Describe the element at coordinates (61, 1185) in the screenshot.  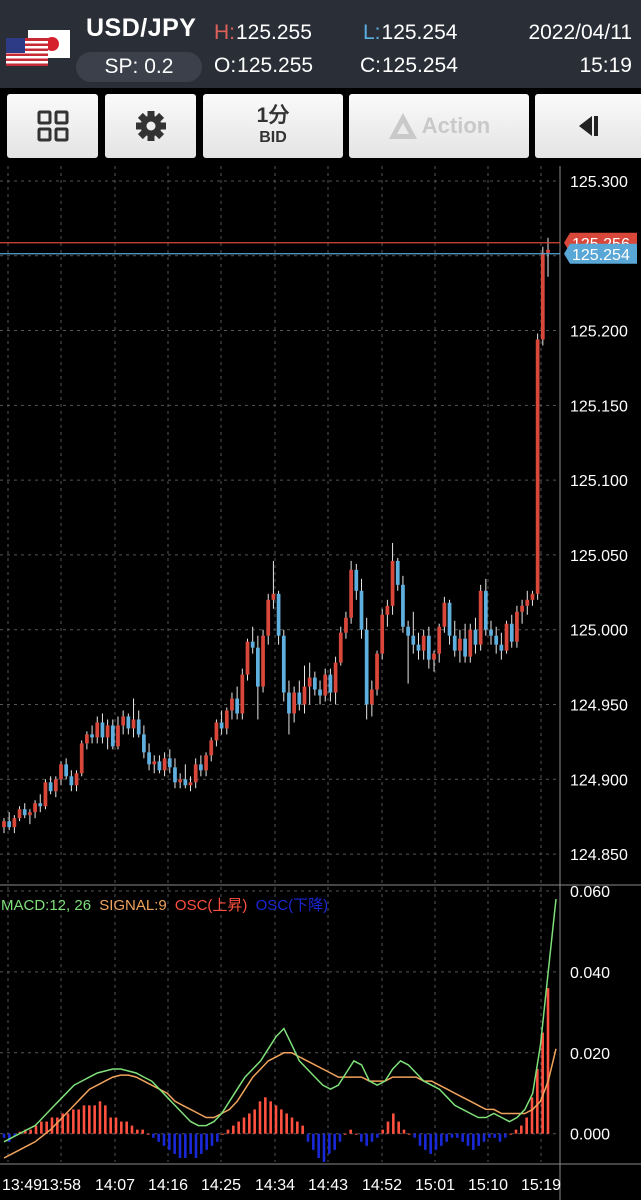
I see `time-axis-label: 13:58` at that location.